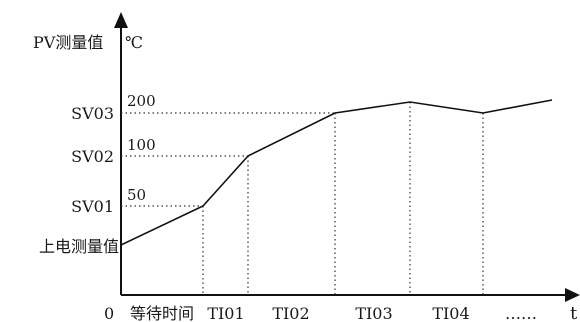  I want to click on x-axis-arrow, so click(572, 295).